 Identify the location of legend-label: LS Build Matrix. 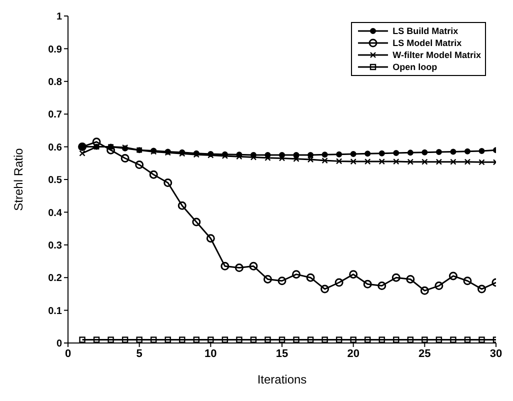
(425, 31).